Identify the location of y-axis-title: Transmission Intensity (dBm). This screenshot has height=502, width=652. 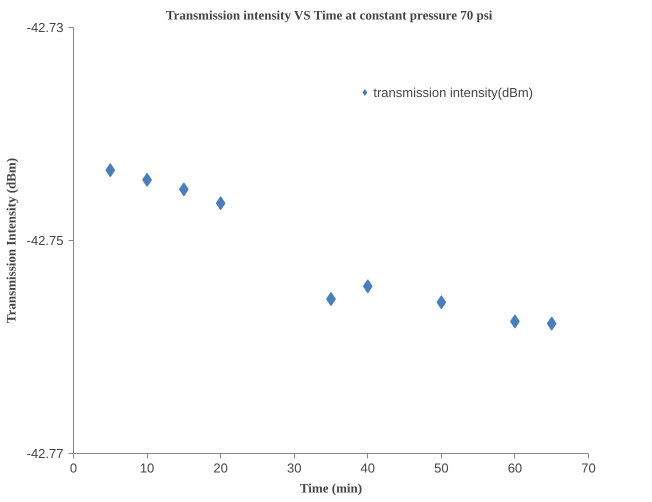
(11, 241).